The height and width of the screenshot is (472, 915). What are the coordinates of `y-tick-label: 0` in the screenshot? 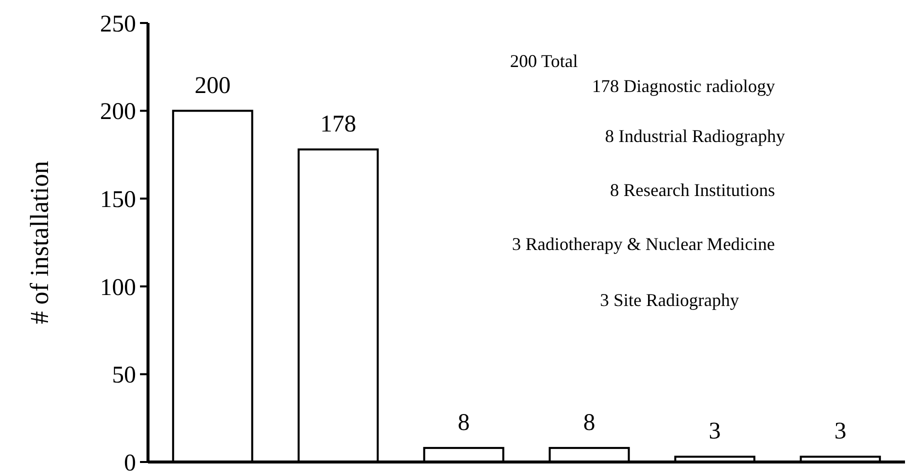 It's located at (130, 461).